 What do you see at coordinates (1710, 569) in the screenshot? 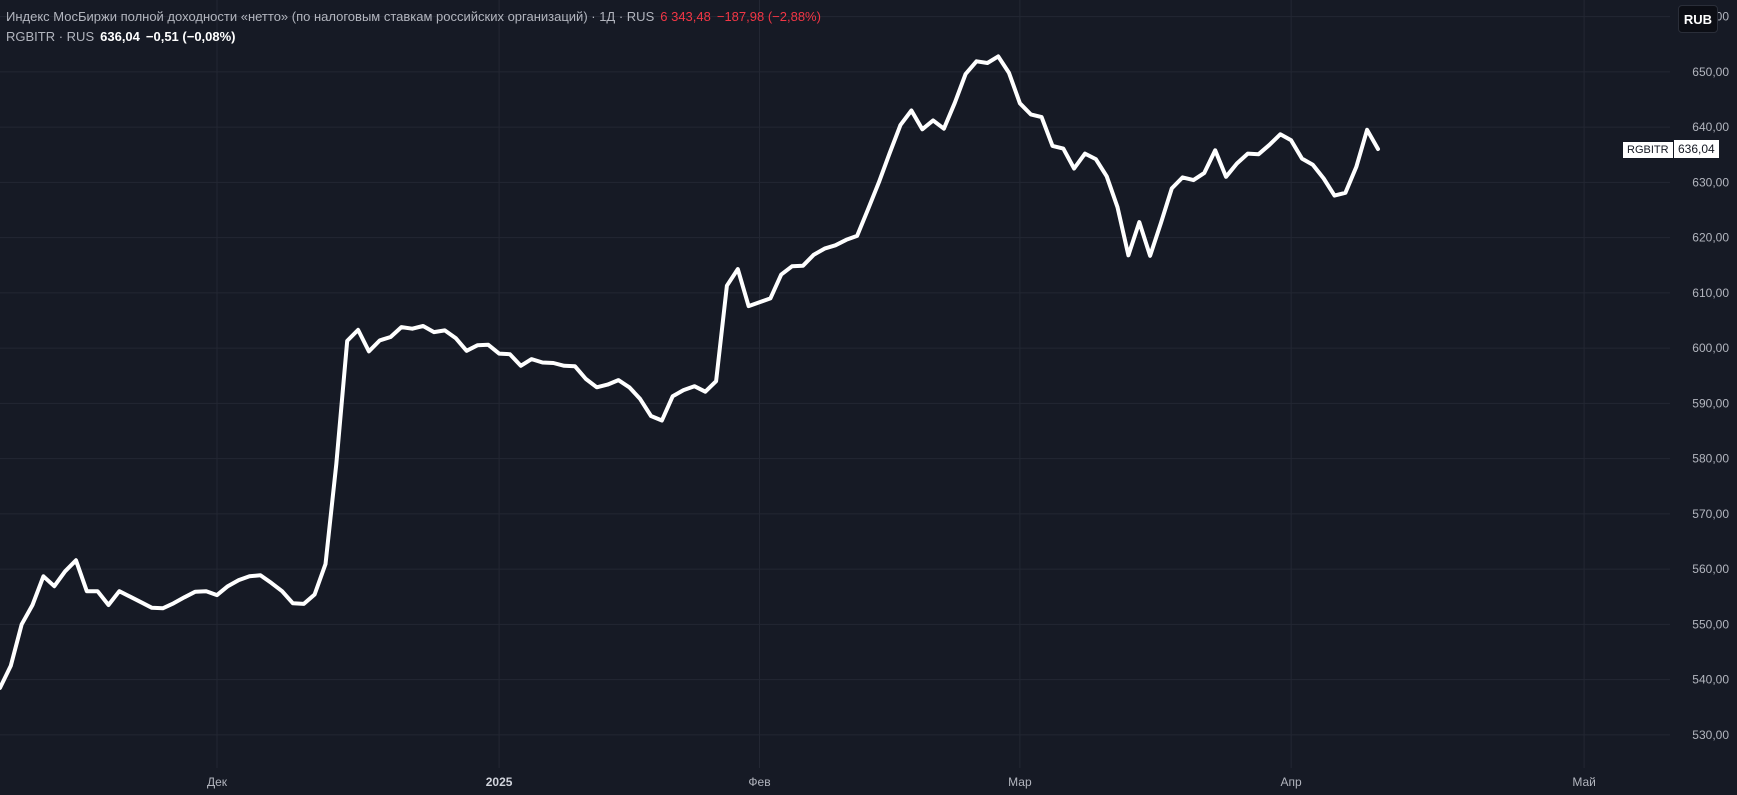
I see `y-tick-label: 560,00` at bounding box center [1710, 569].